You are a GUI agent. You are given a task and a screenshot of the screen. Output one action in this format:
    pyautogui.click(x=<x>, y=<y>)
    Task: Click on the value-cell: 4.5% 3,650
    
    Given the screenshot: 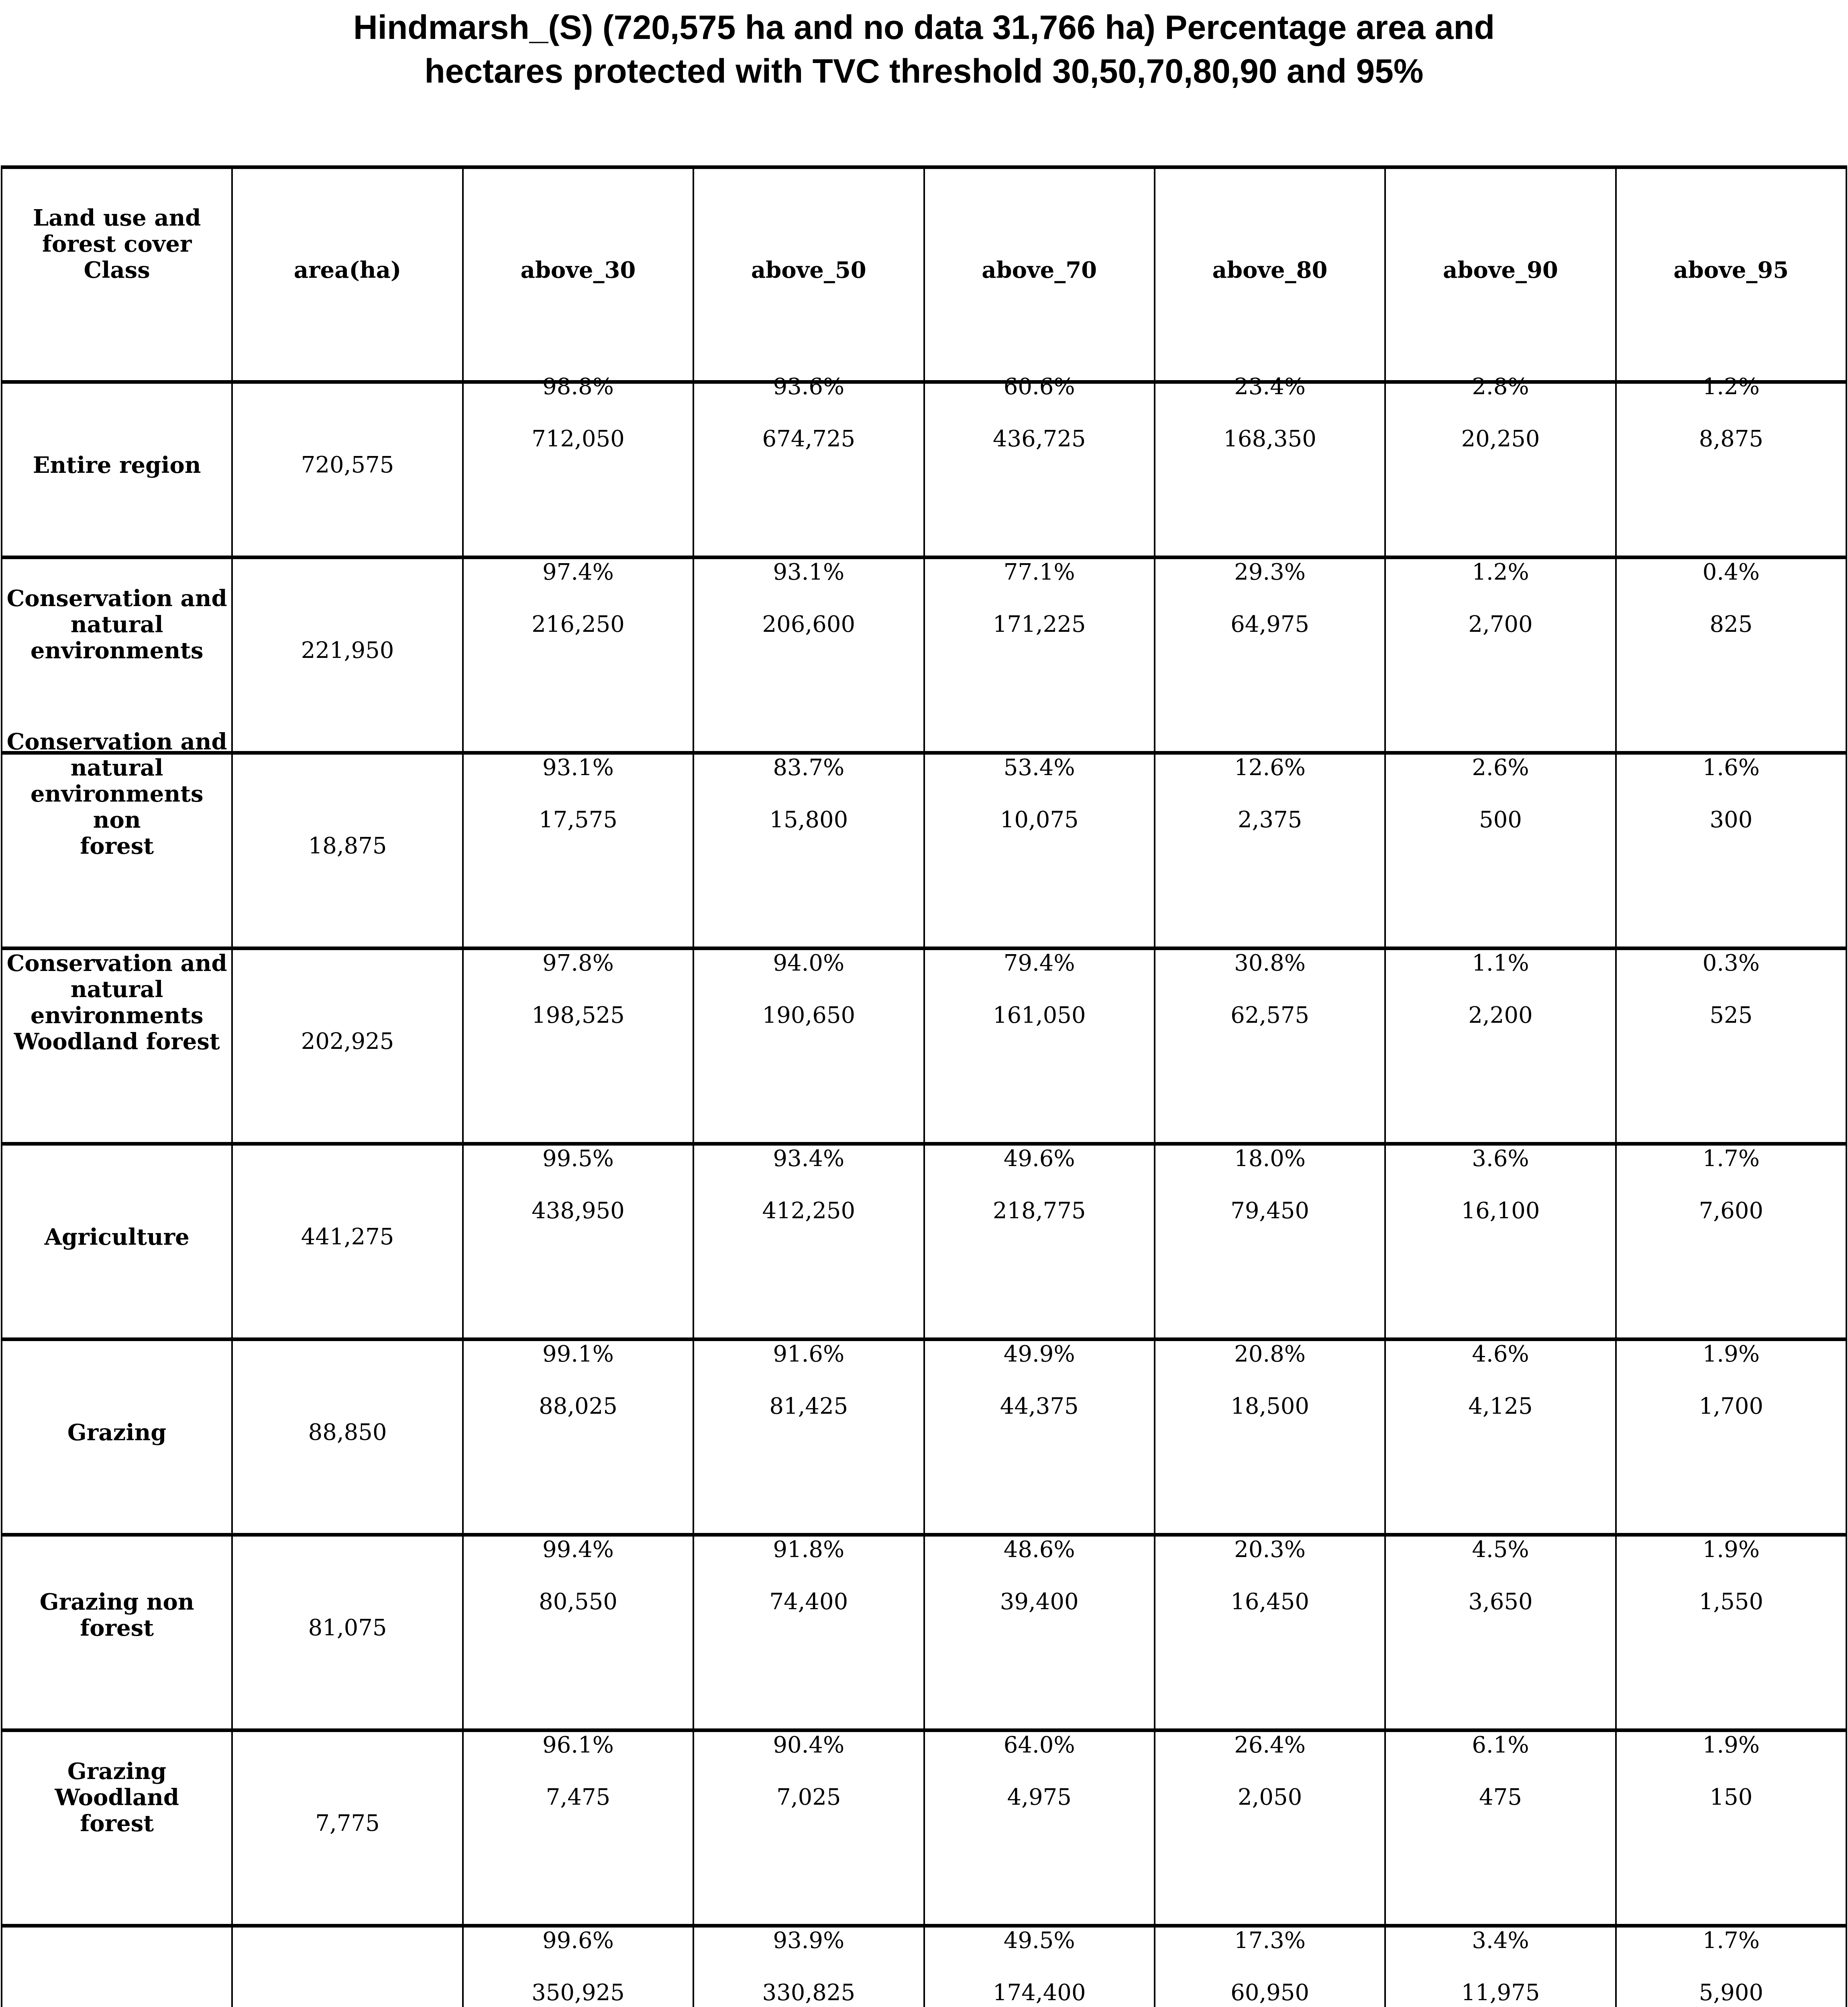 What is the action you would take?
    pyautogui.click(x=1500, y=1632)
    